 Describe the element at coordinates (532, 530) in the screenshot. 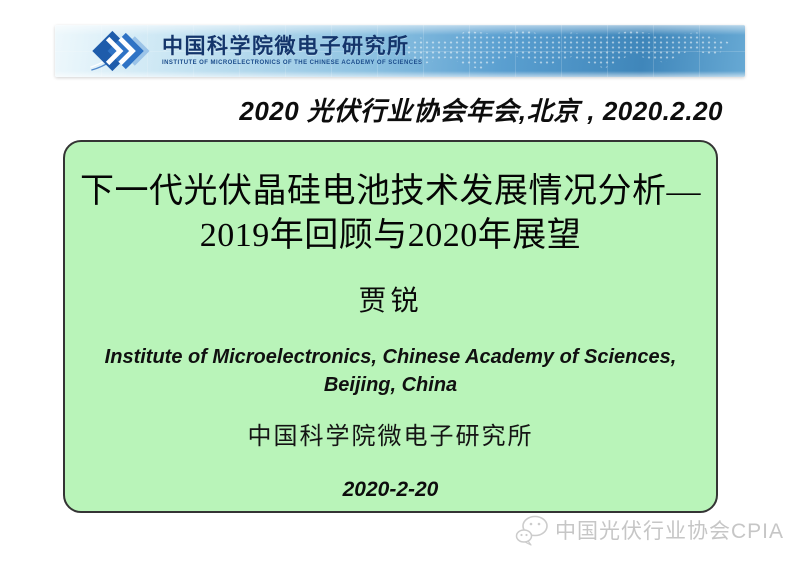

I see `wechat-icon` at that location.